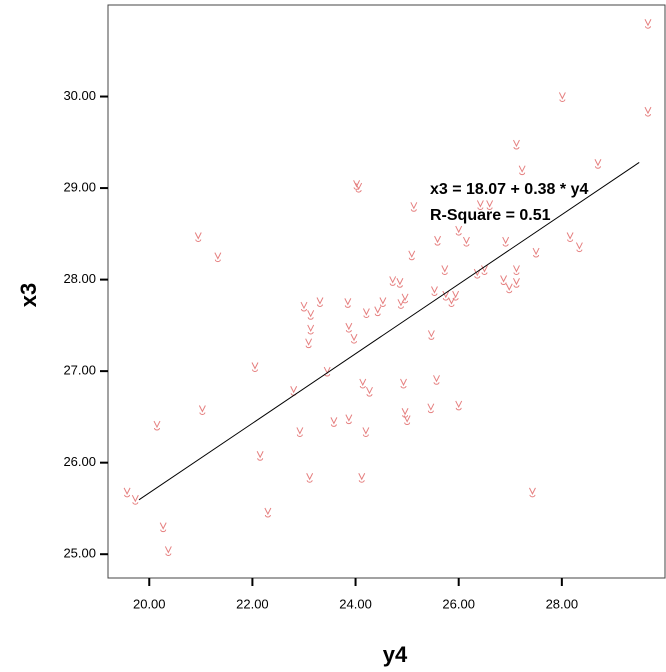 This screenshot has height=672, width=666. Describe the element at coordinates (28, 295) in the screenshot. I see `y-axis-label: x3` at that location.